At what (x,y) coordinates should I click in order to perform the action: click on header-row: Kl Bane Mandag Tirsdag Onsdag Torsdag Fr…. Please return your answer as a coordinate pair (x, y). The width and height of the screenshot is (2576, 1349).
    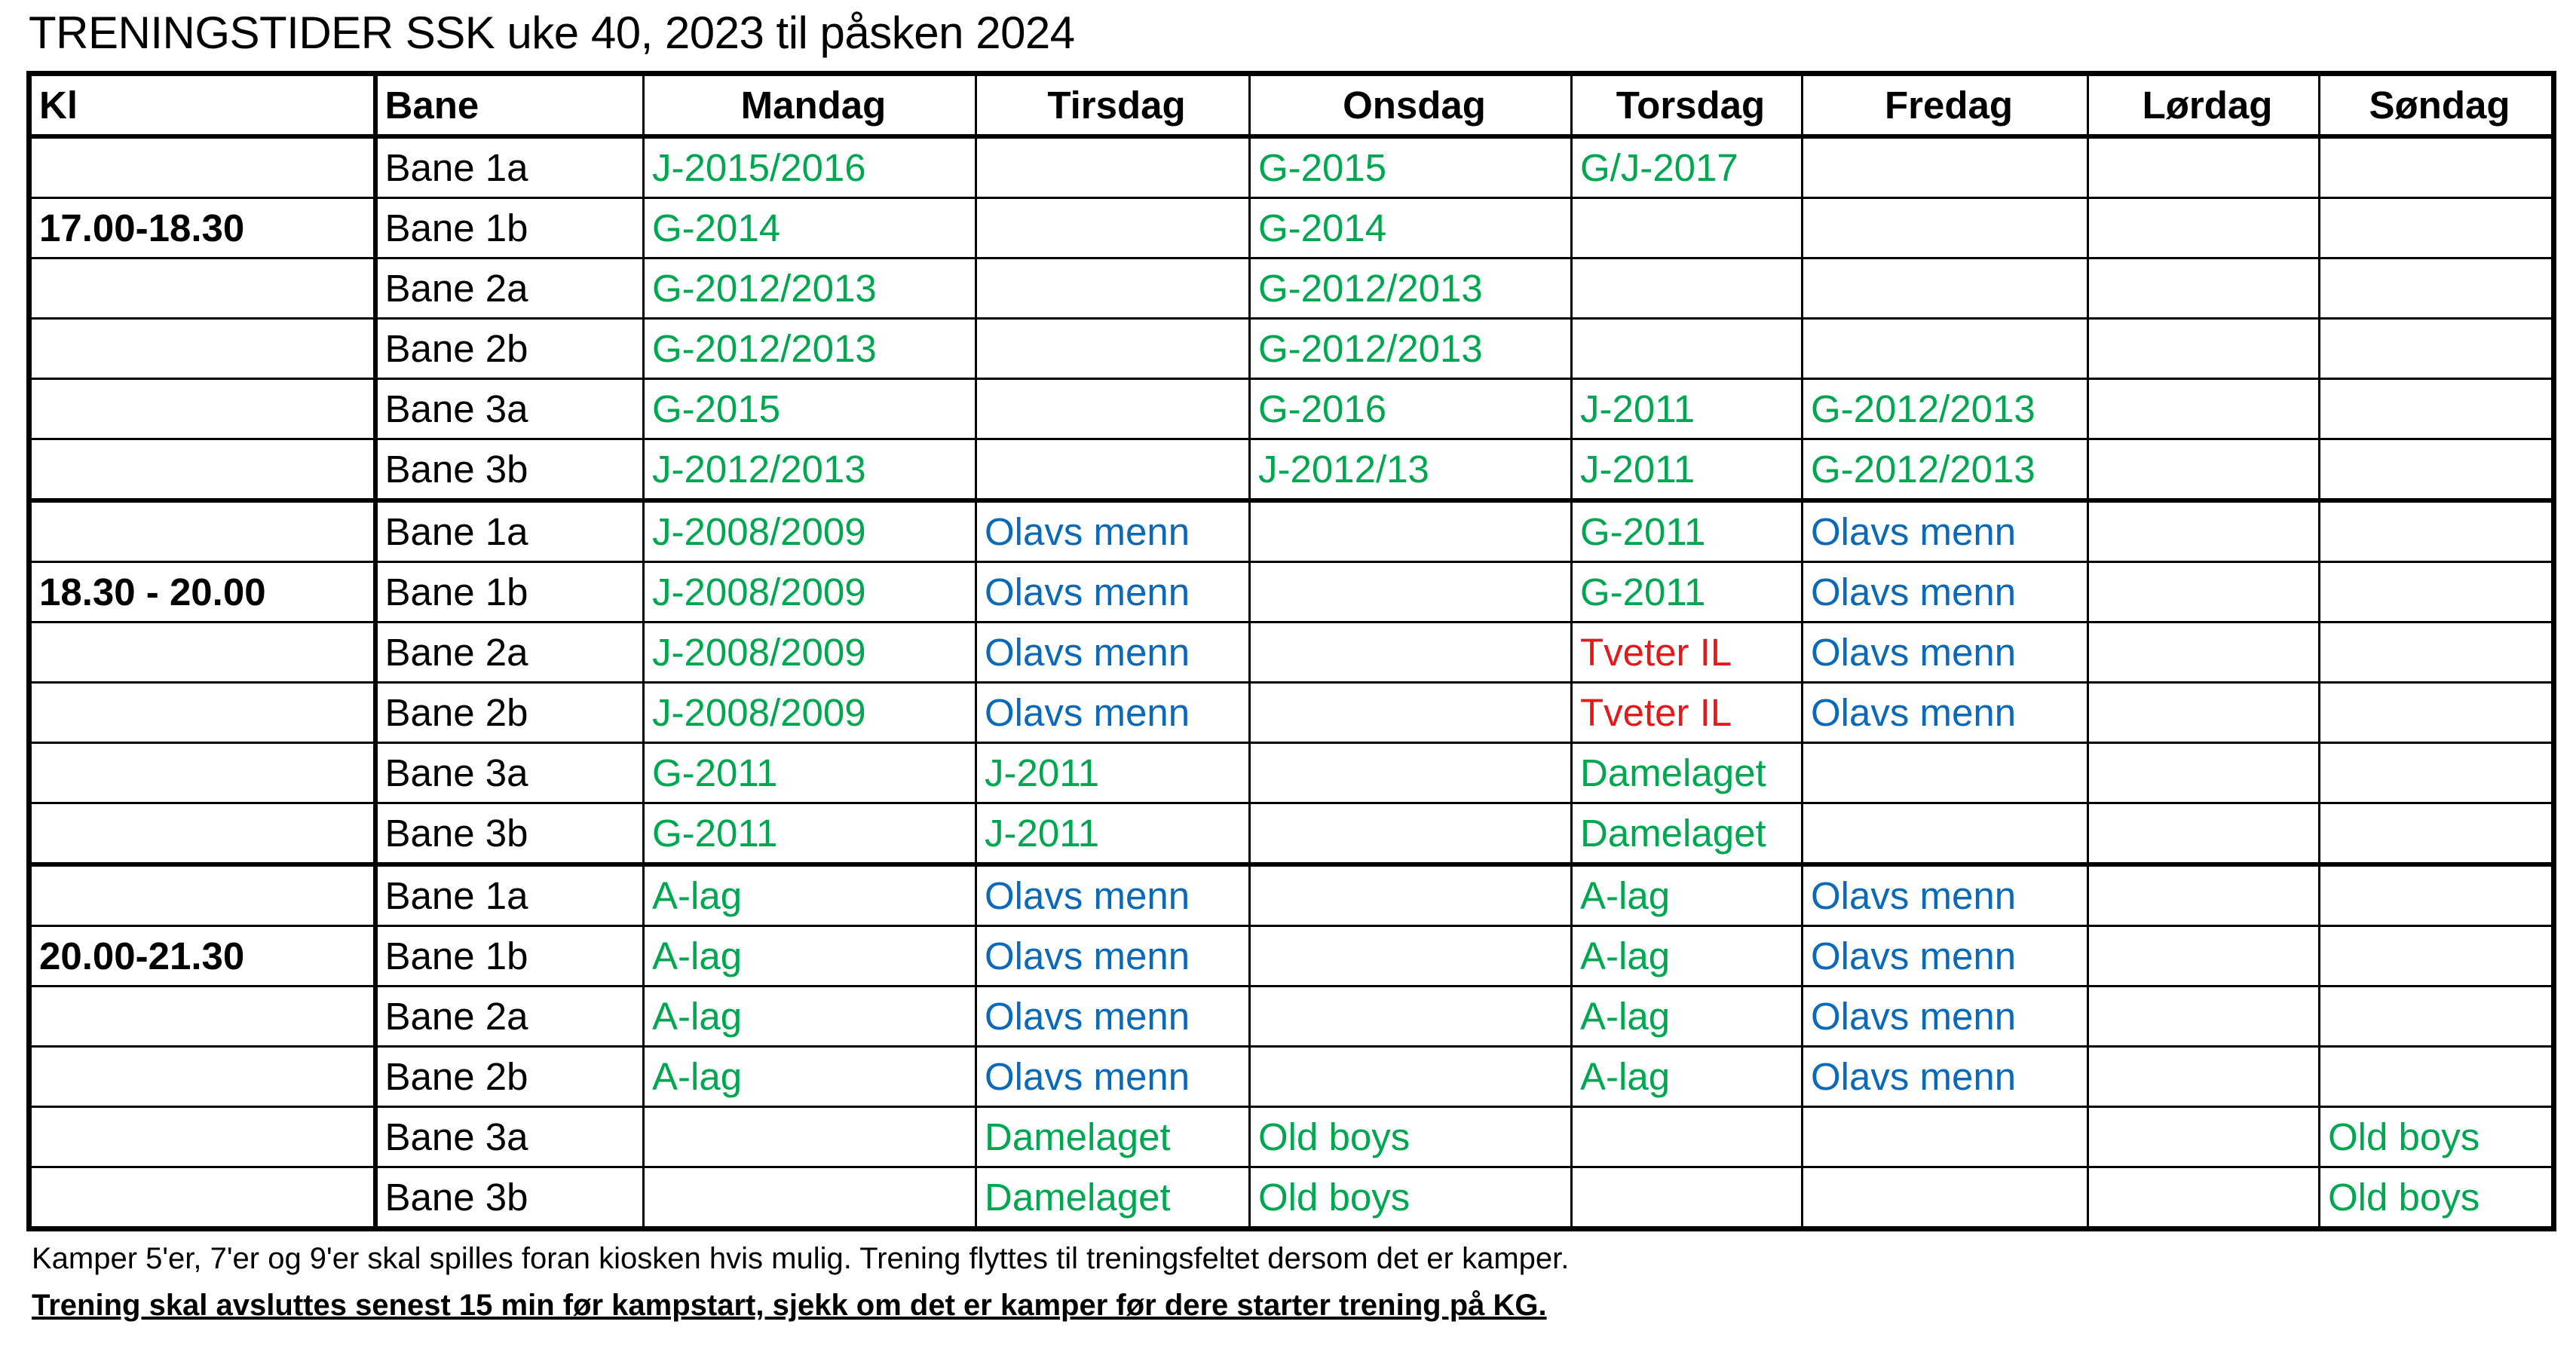
    Looking at the image, I should click on (1291, 105).